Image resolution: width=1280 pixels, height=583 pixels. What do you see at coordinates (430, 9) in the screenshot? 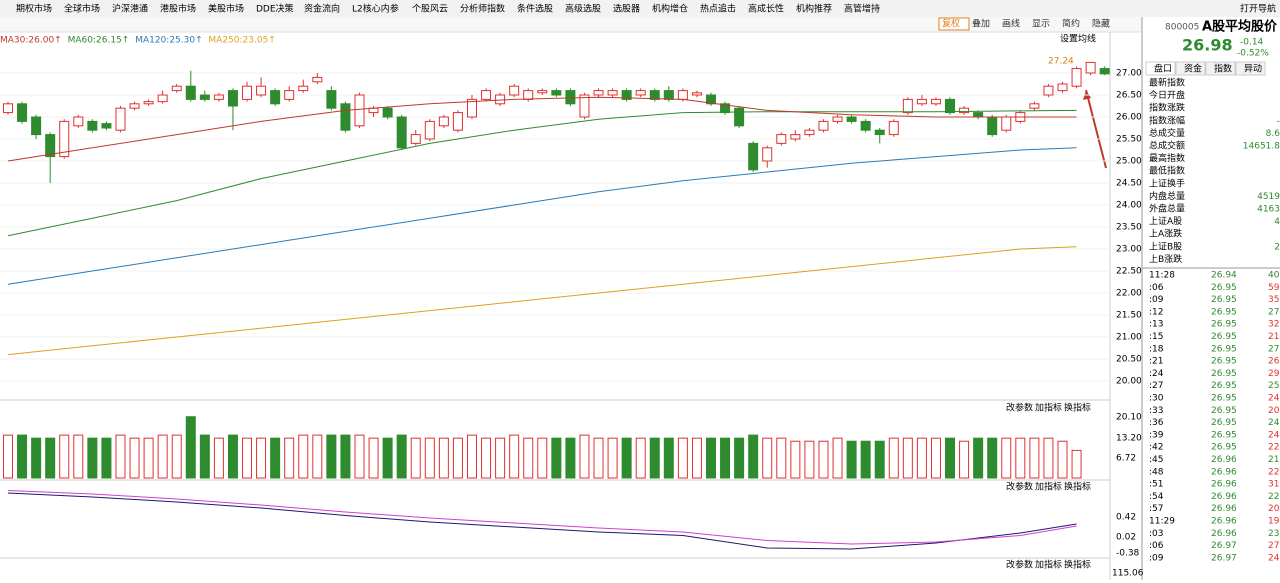
I see `menu-item: 个股风云` at bounding box center [430, 9].